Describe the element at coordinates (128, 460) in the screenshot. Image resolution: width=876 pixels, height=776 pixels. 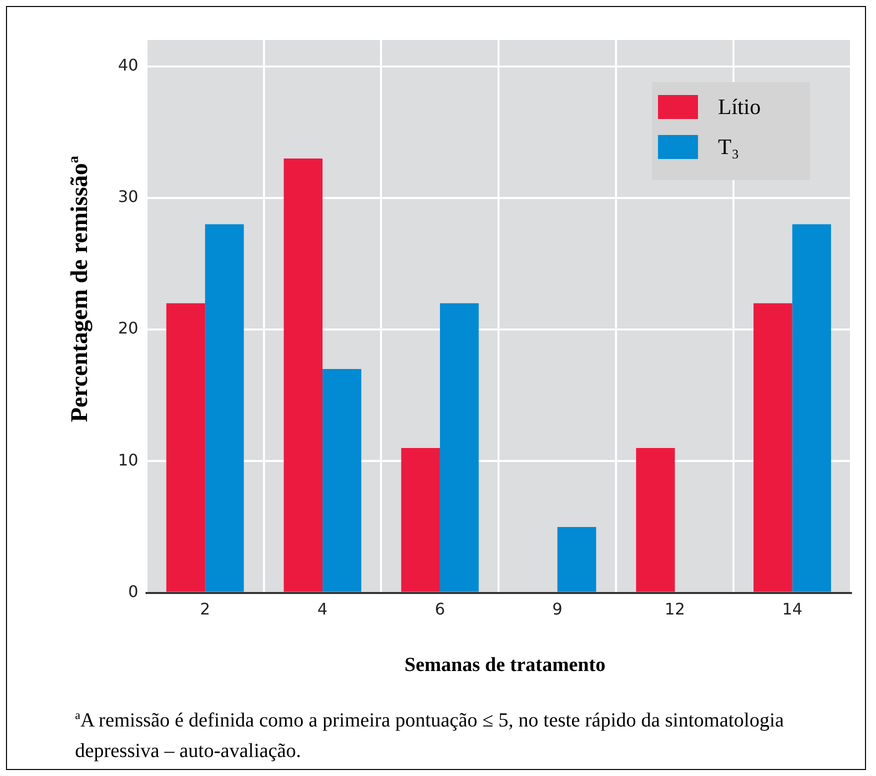
I see `y-tick-label: 10` at that location.